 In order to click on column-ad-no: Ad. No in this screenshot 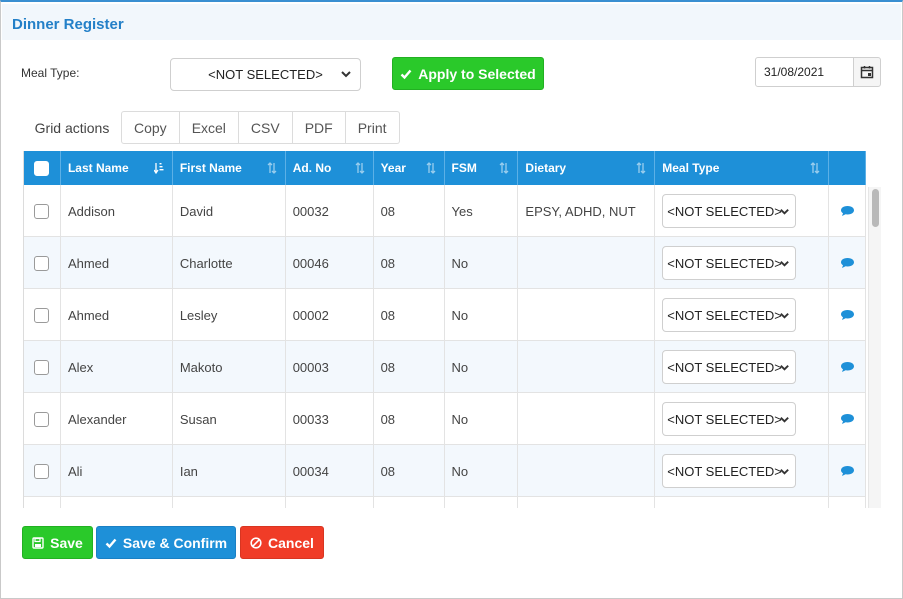, I will do `click(330, 168)`.